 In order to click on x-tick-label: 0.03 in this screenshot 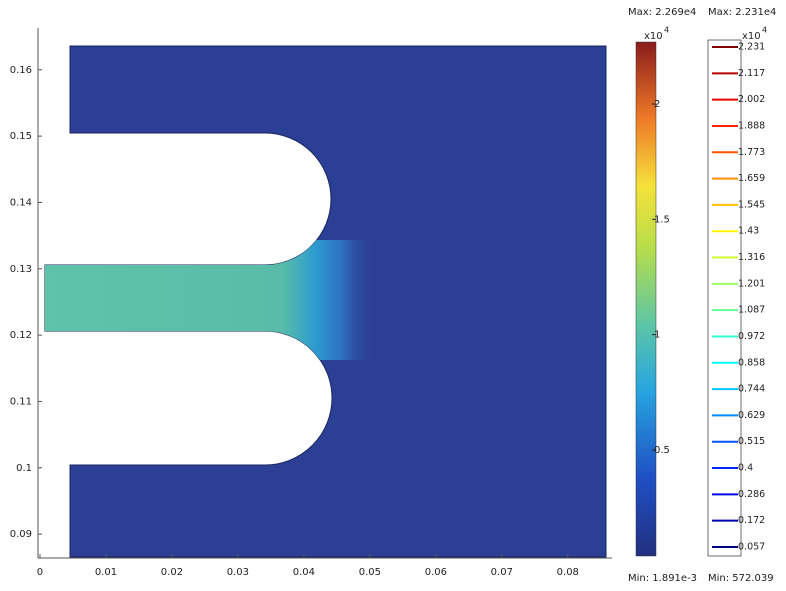, I will do `click(238, 572)`.